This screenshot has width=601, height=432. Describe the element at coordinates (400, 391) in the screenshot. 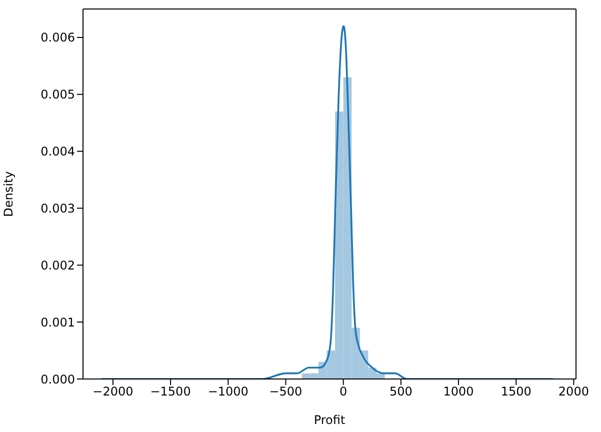

I see `x-tick-label: 500` at that location.